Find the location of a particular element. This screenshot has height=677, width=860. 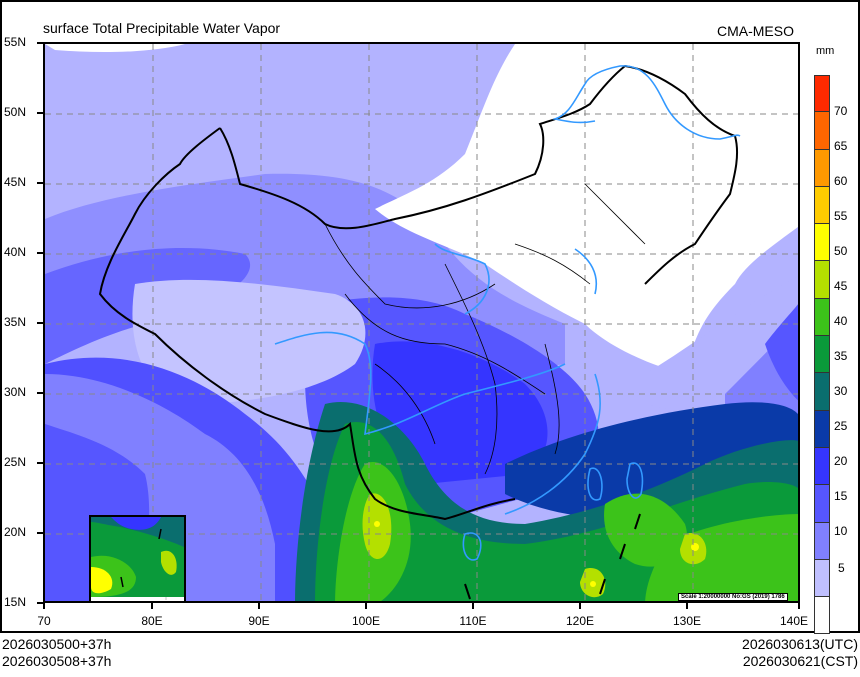

x-tick-80e: 80E is located at coordinates (152, 621).